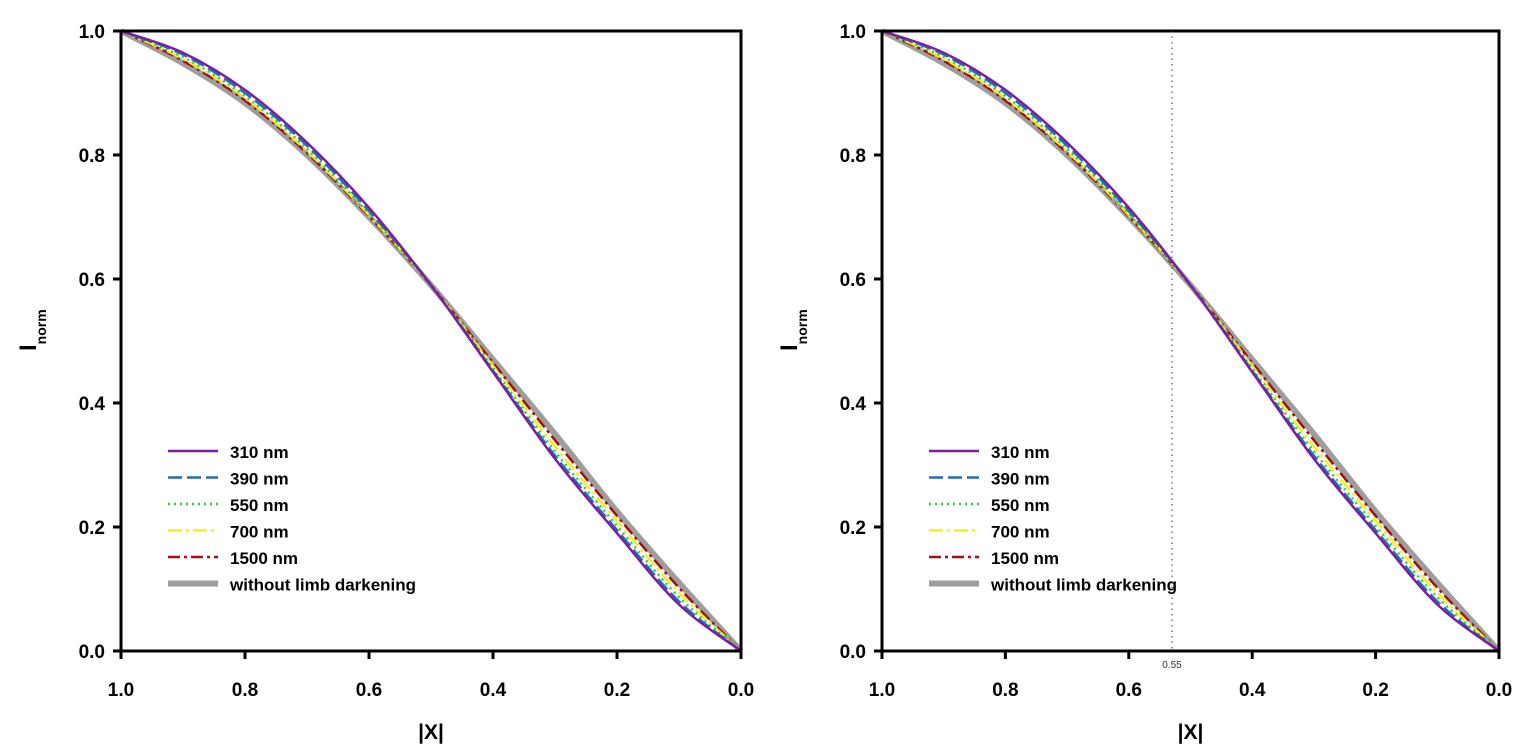 This screenshot has height=755, width=1536. I want to click on marker-label: 0.55, so click(1172, 665).